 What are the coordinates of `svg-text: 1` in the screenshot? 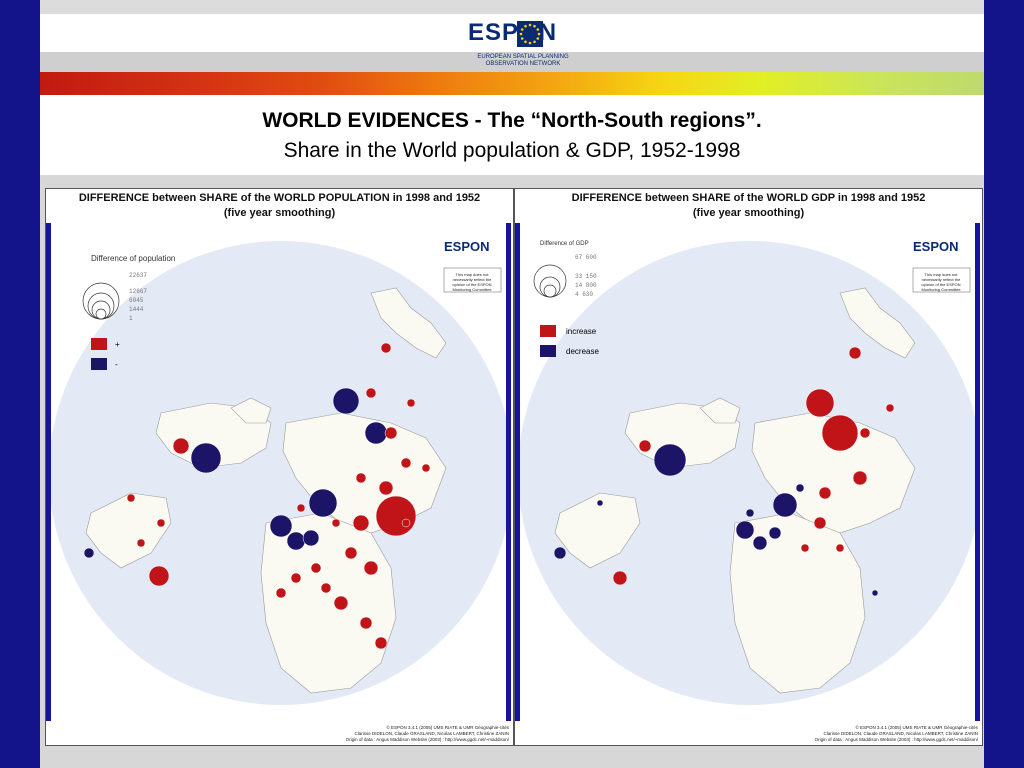 It's located at (131, 318).